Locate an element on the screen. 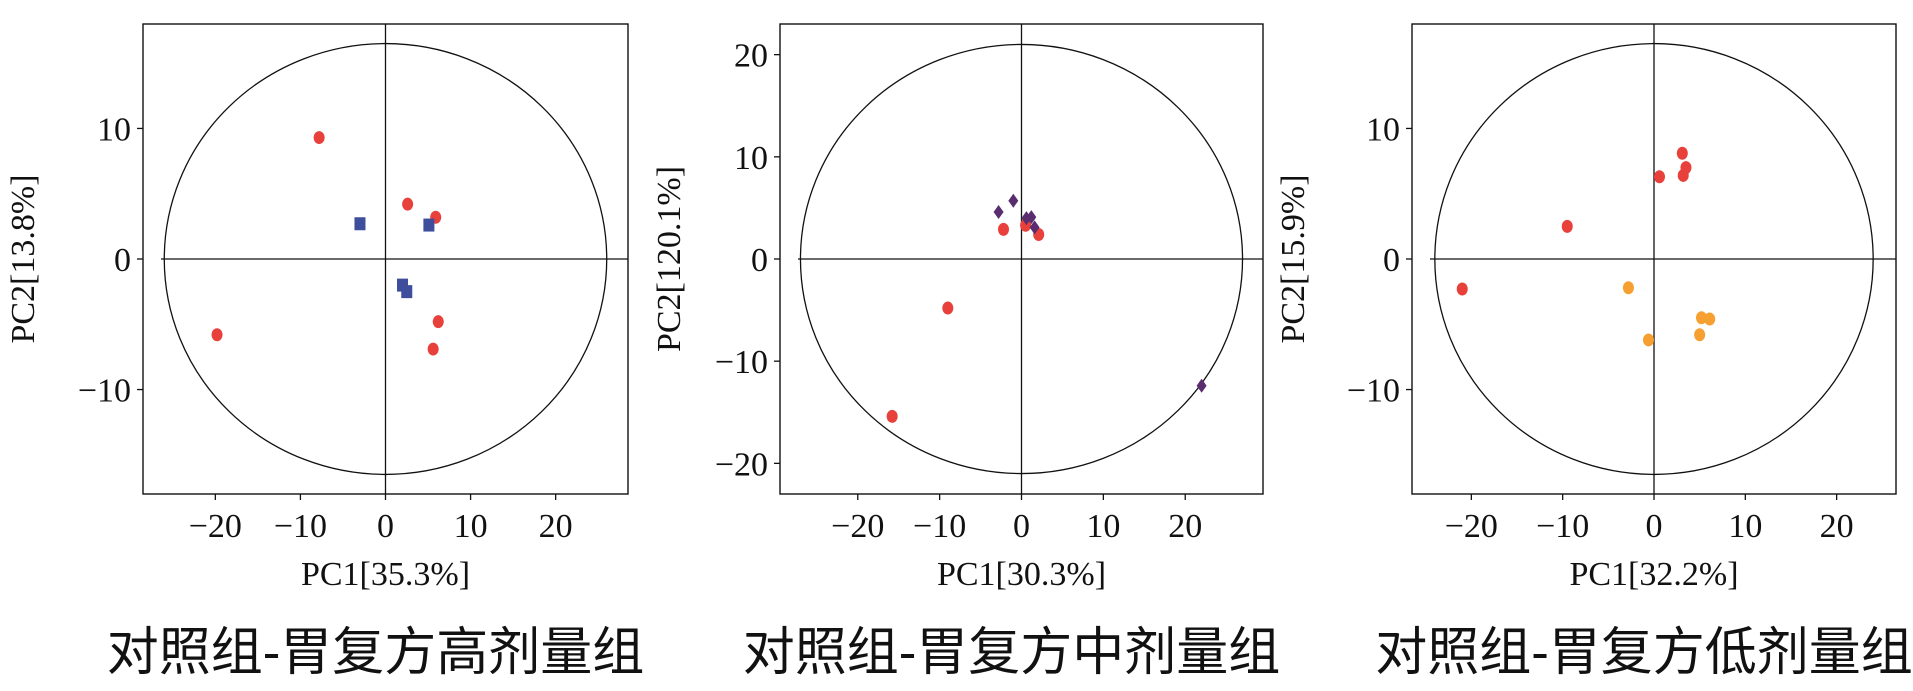 The image size is (1913, 691). x-axis-label: PC1[32.2%] is located at coordinates (1653, 574).